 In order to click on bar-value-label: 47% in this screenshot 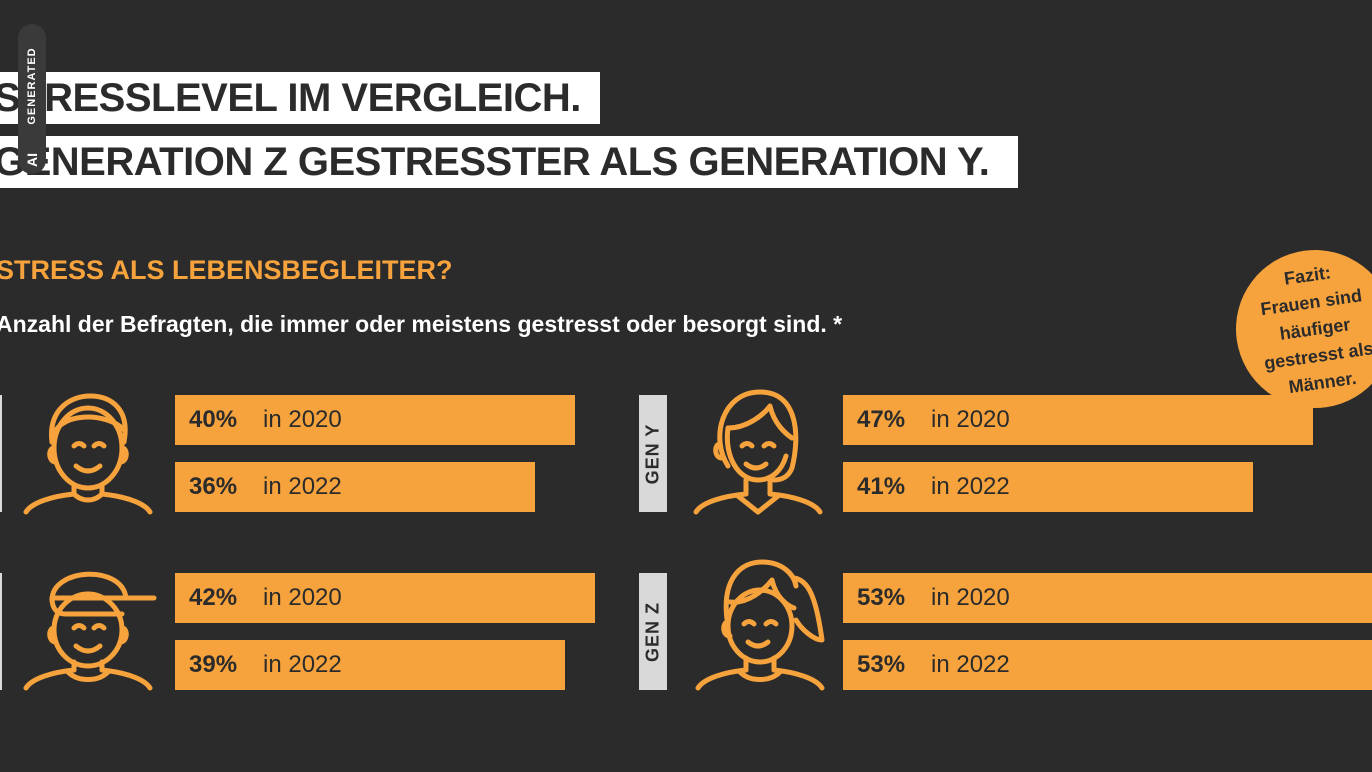, I will do `click(881, 419)`.